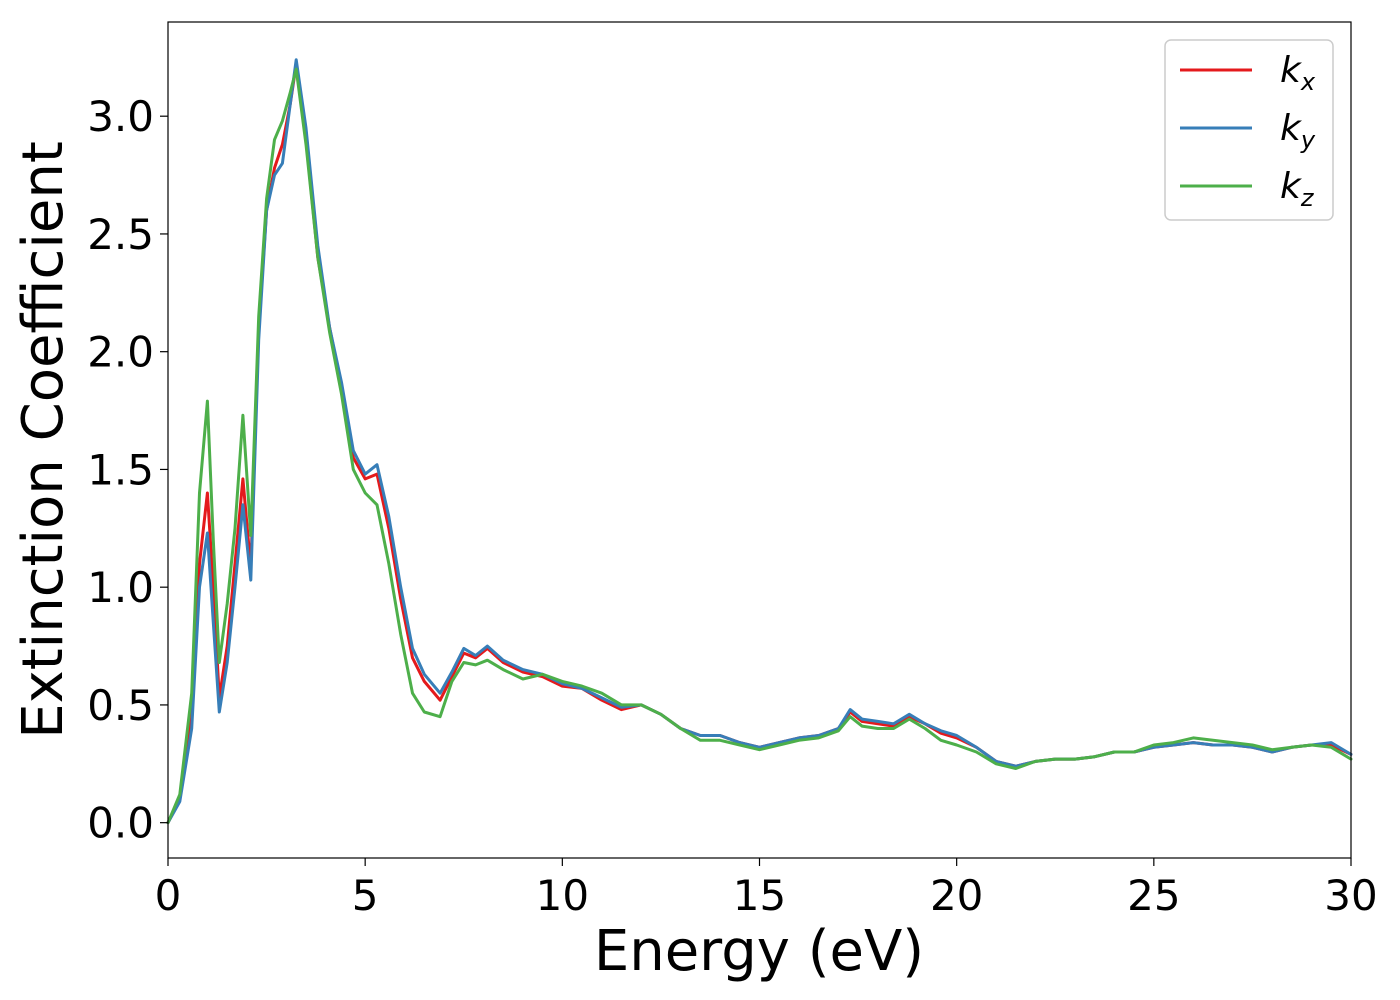 This screenshot has width=1400, height=1000. Describe the element at coordinates (1153, 895) in the screenshot. I see `x-tick-label: 25` at that location.